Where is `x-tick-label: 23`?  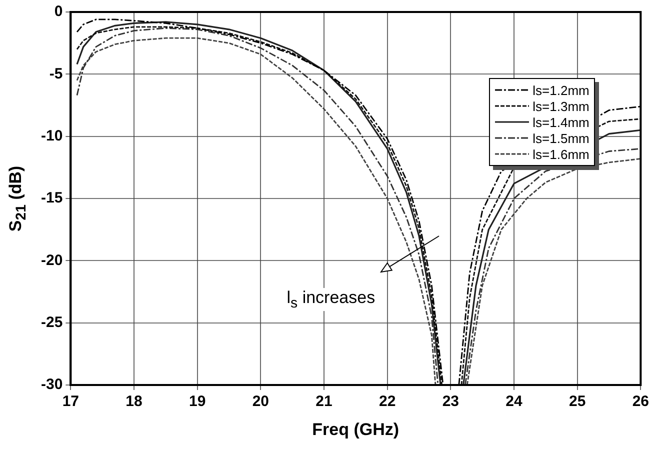 x-tick-label: 23 is located at coordinates (451, 401).